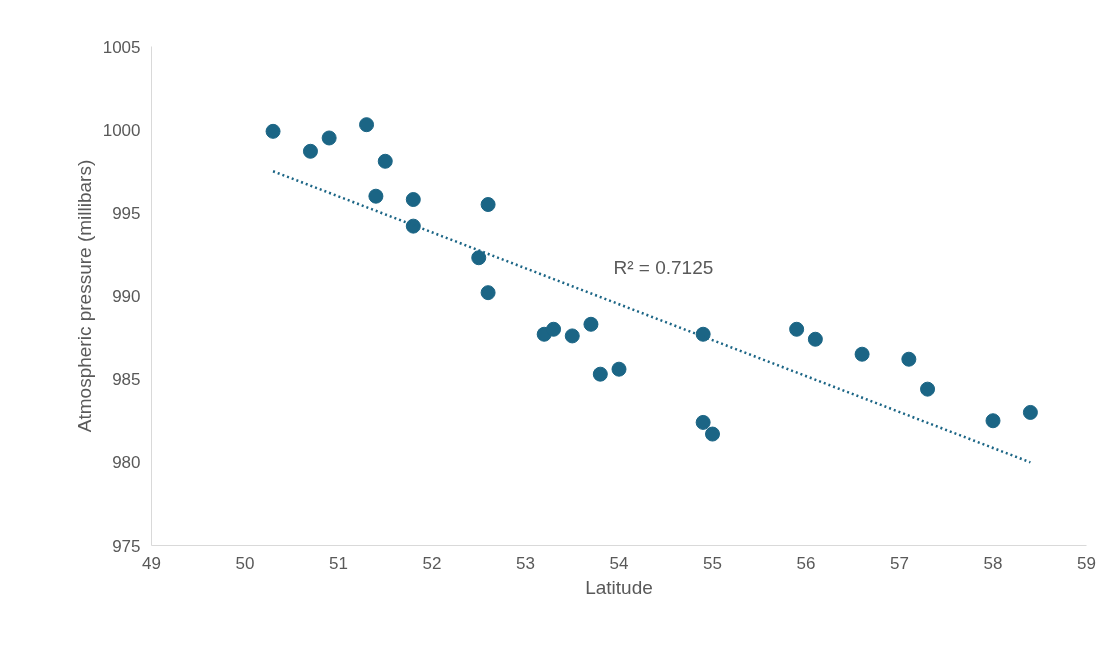  Describe the element at coordinates (899, 563) in the screenshot. I see `x-tick-label: 57` at that location.